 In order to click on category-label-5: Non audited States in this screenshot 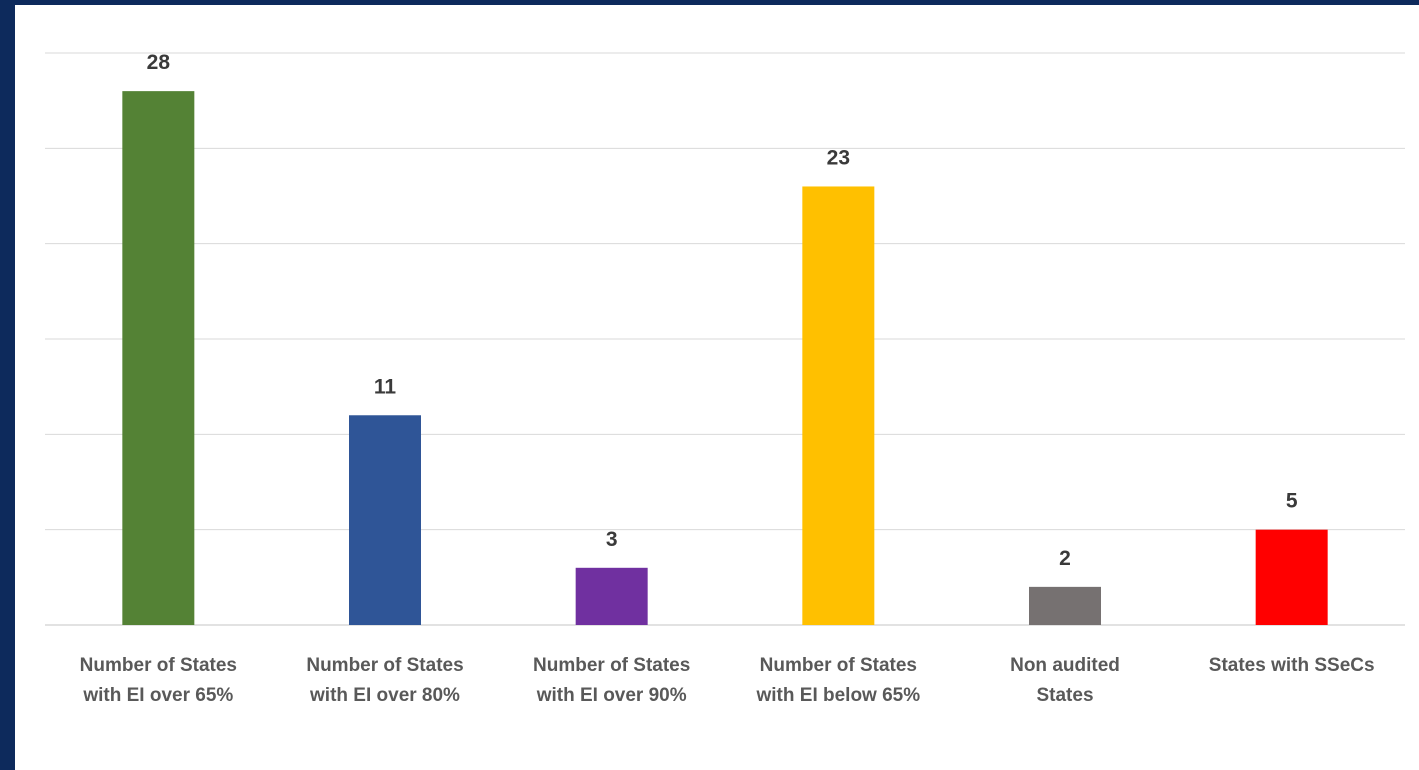, I will do `click(1065, 680)`.